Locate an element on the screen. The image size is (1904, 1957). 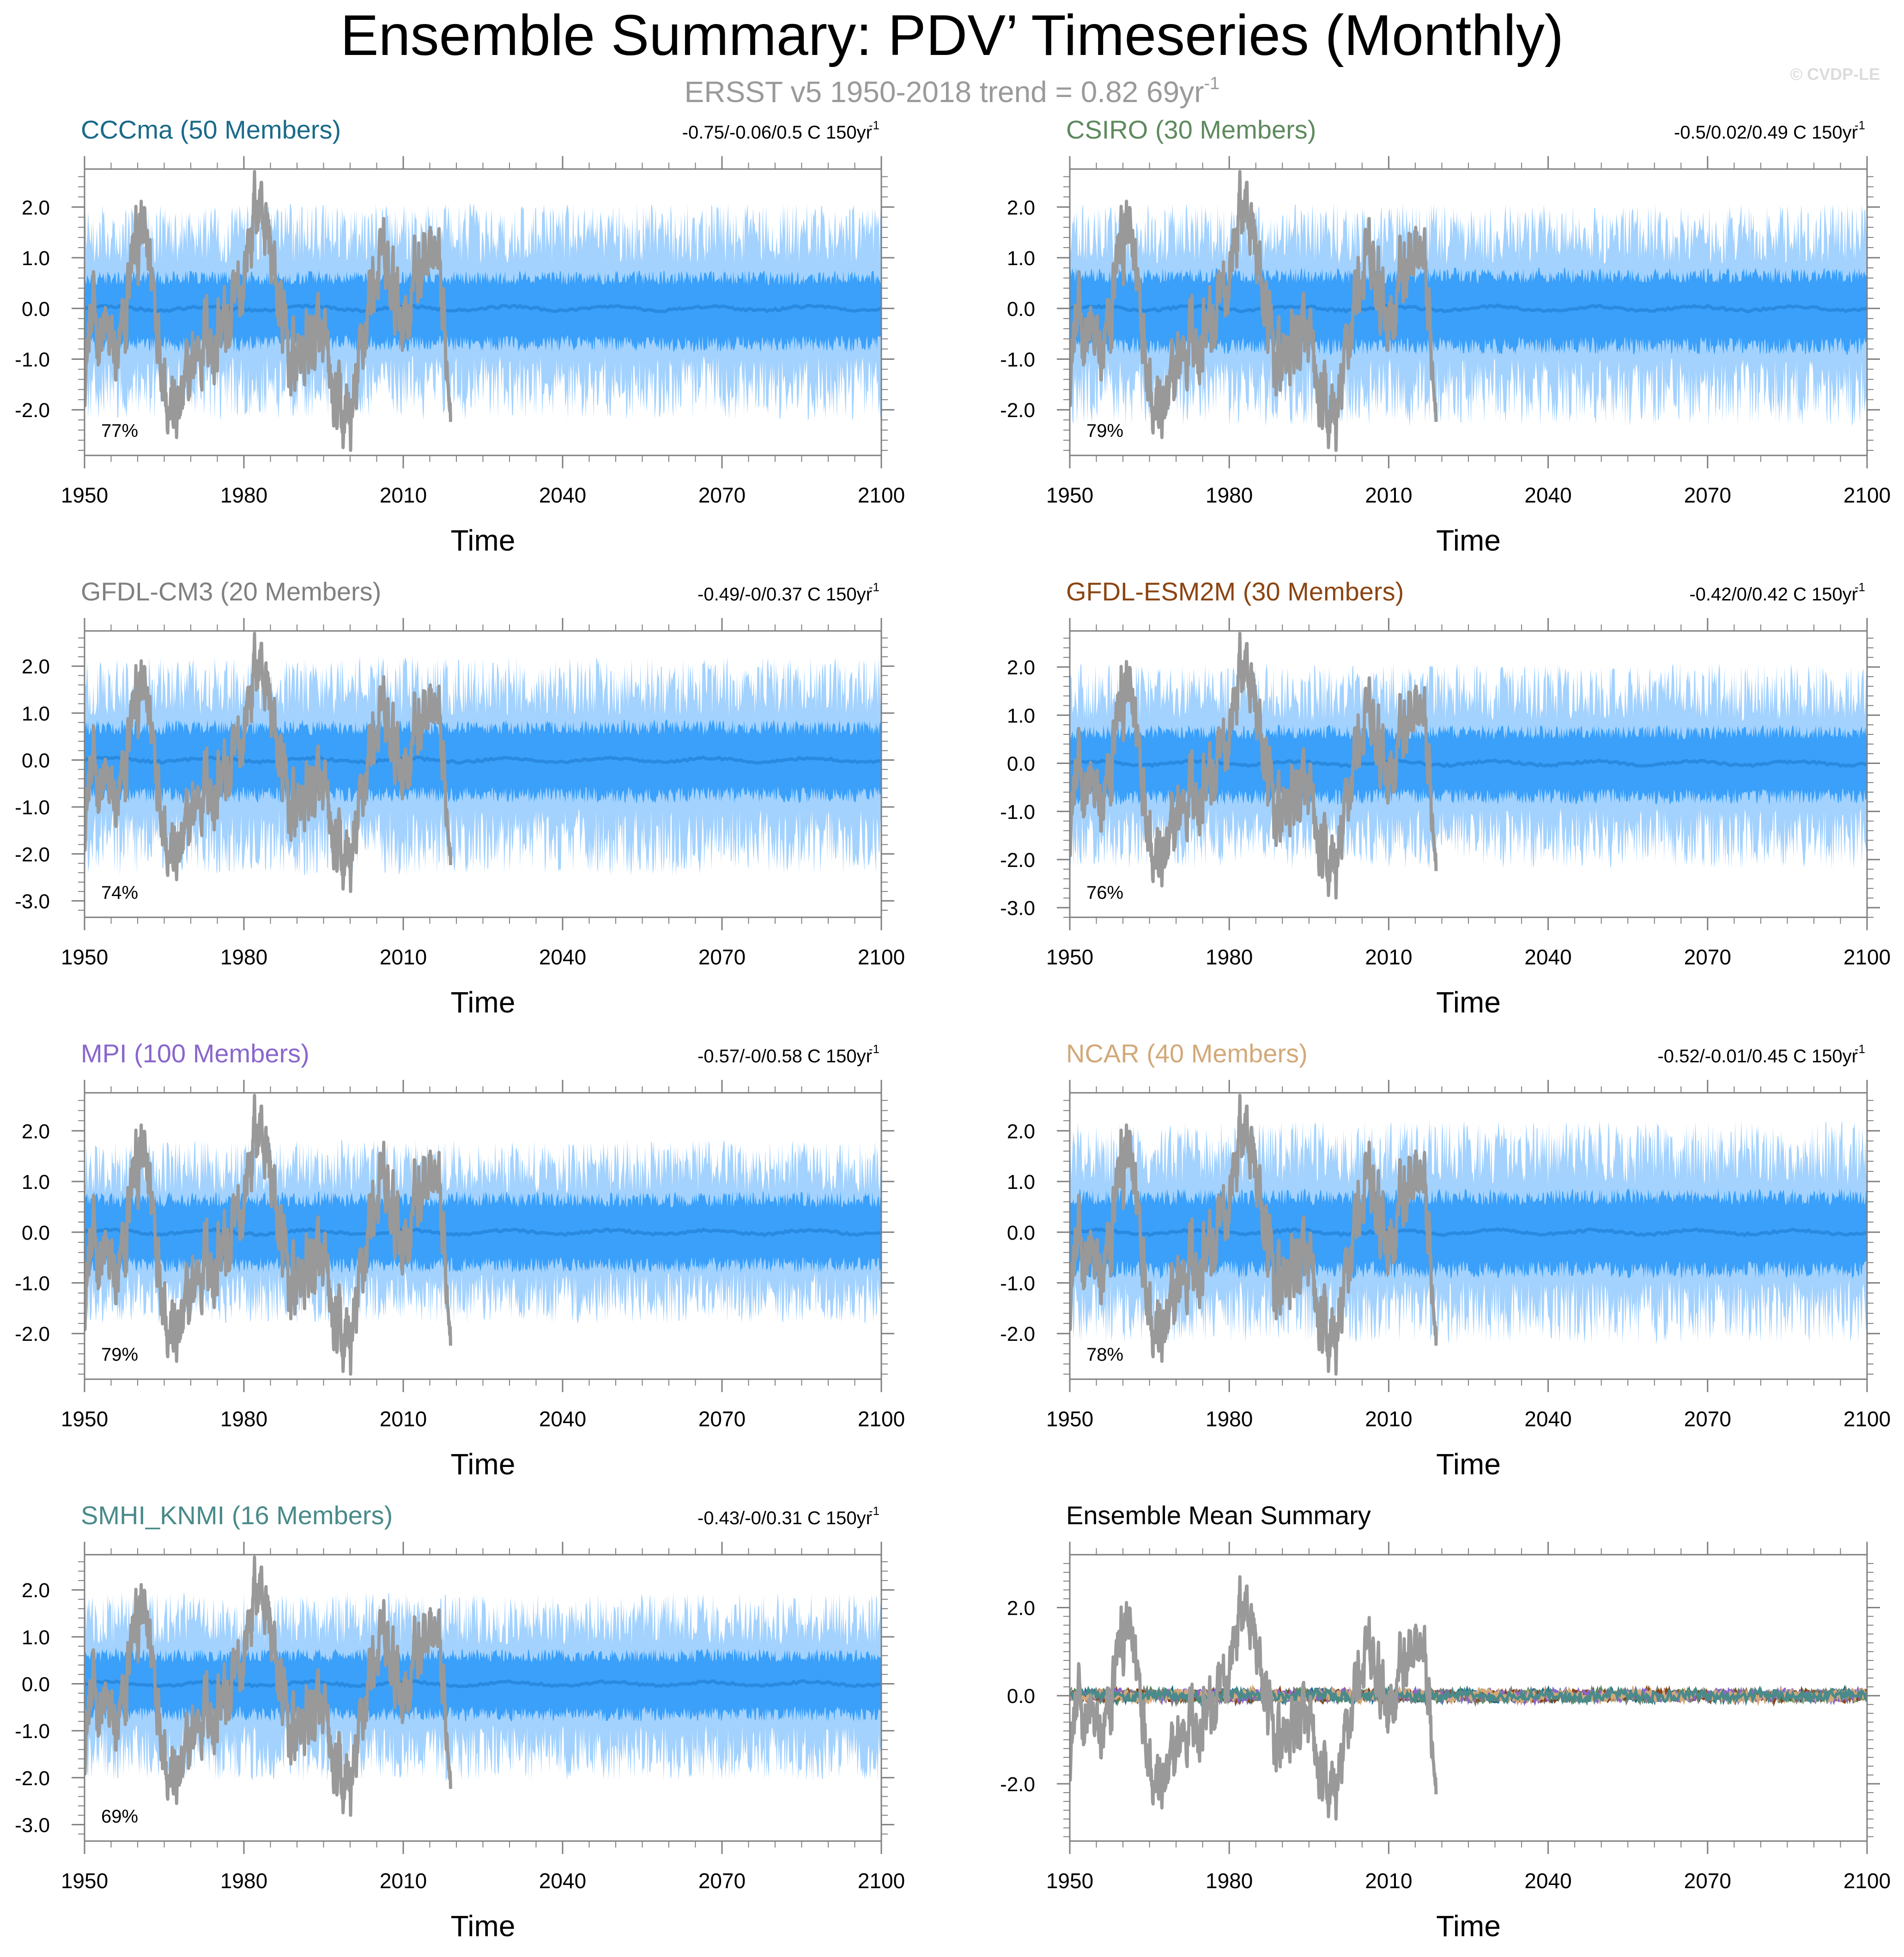
percent-label: 77% is located at coordinates (119, 431).